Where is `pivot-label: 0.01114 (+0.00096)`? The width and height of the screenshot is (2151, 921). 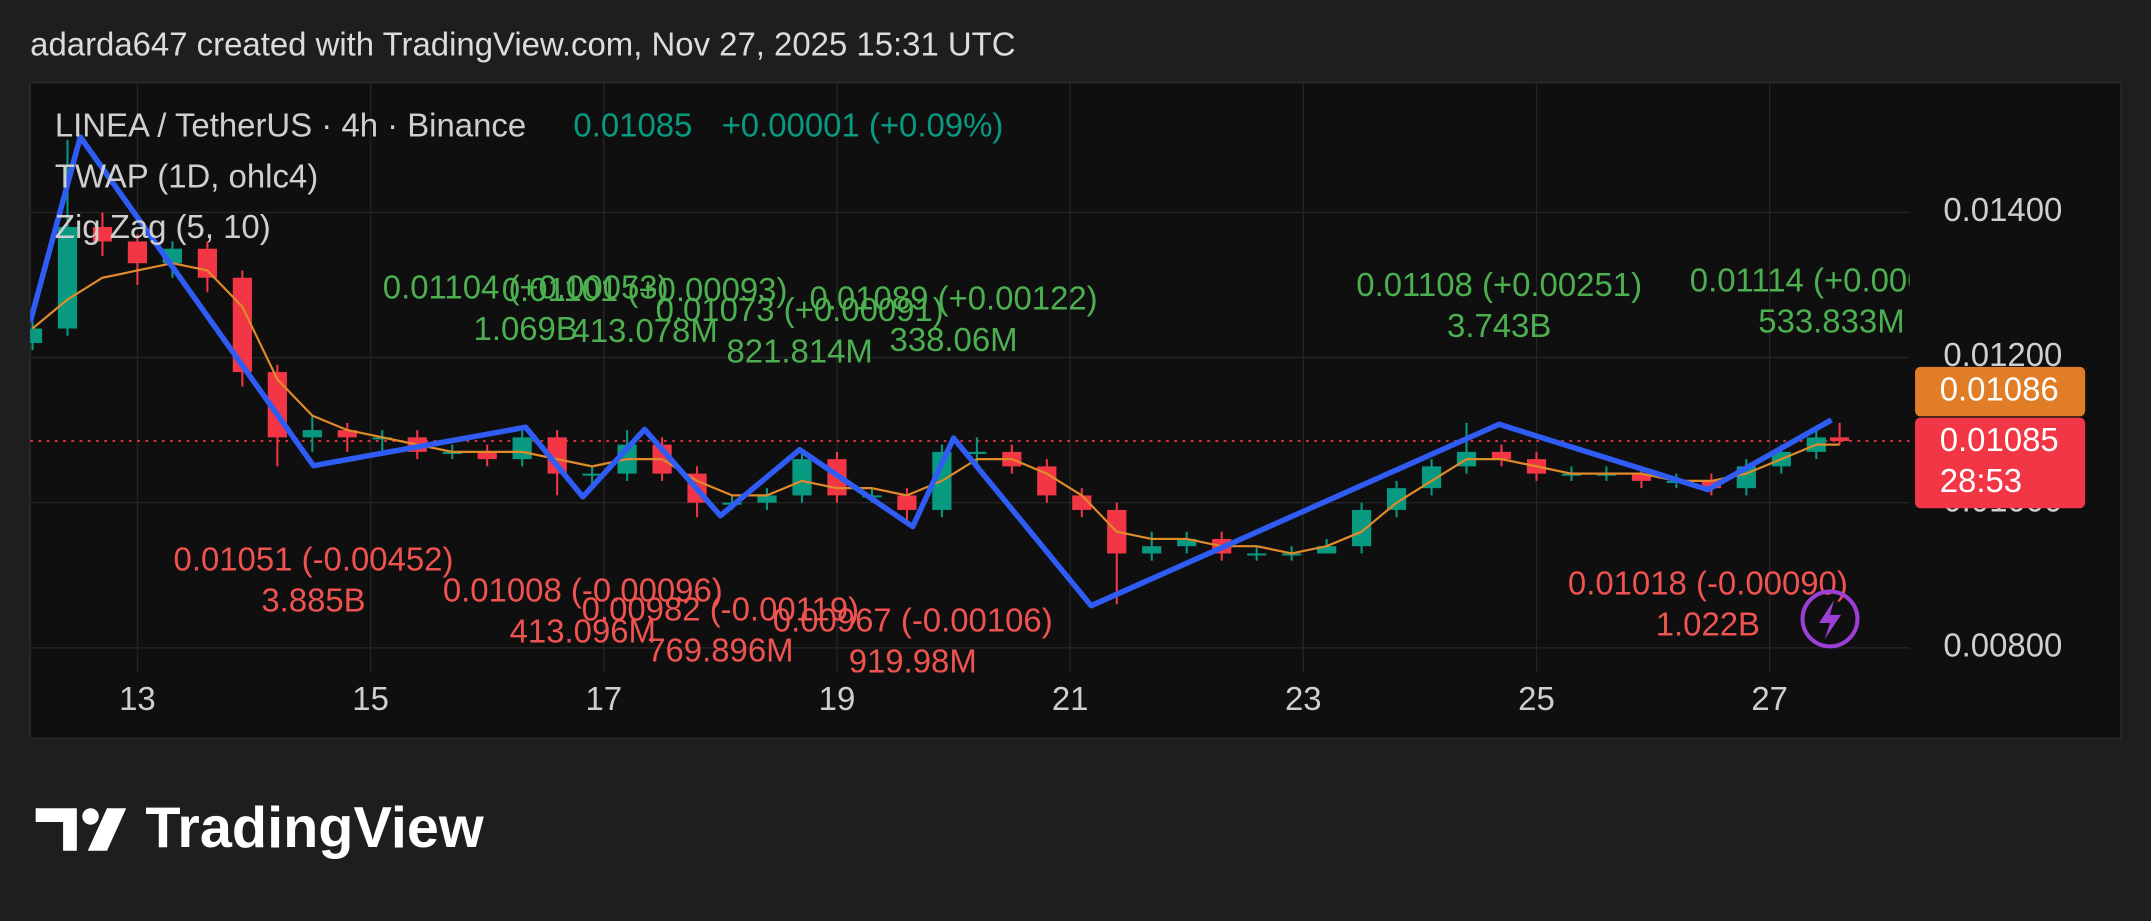 pivot-label: 0.01114 (+0.00096) is located at coordinates (1831, 279).